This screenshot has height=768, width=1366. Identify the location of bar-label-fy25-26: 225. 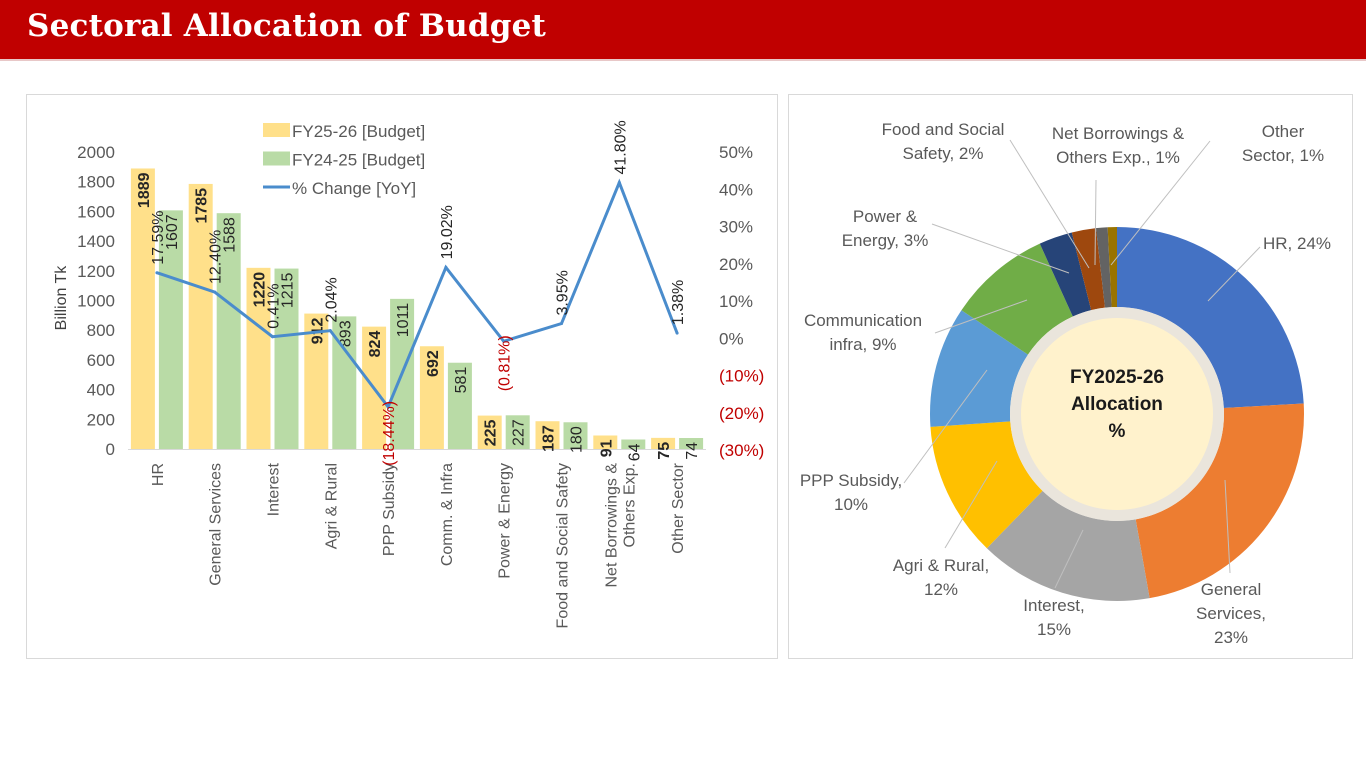
(491, 432).